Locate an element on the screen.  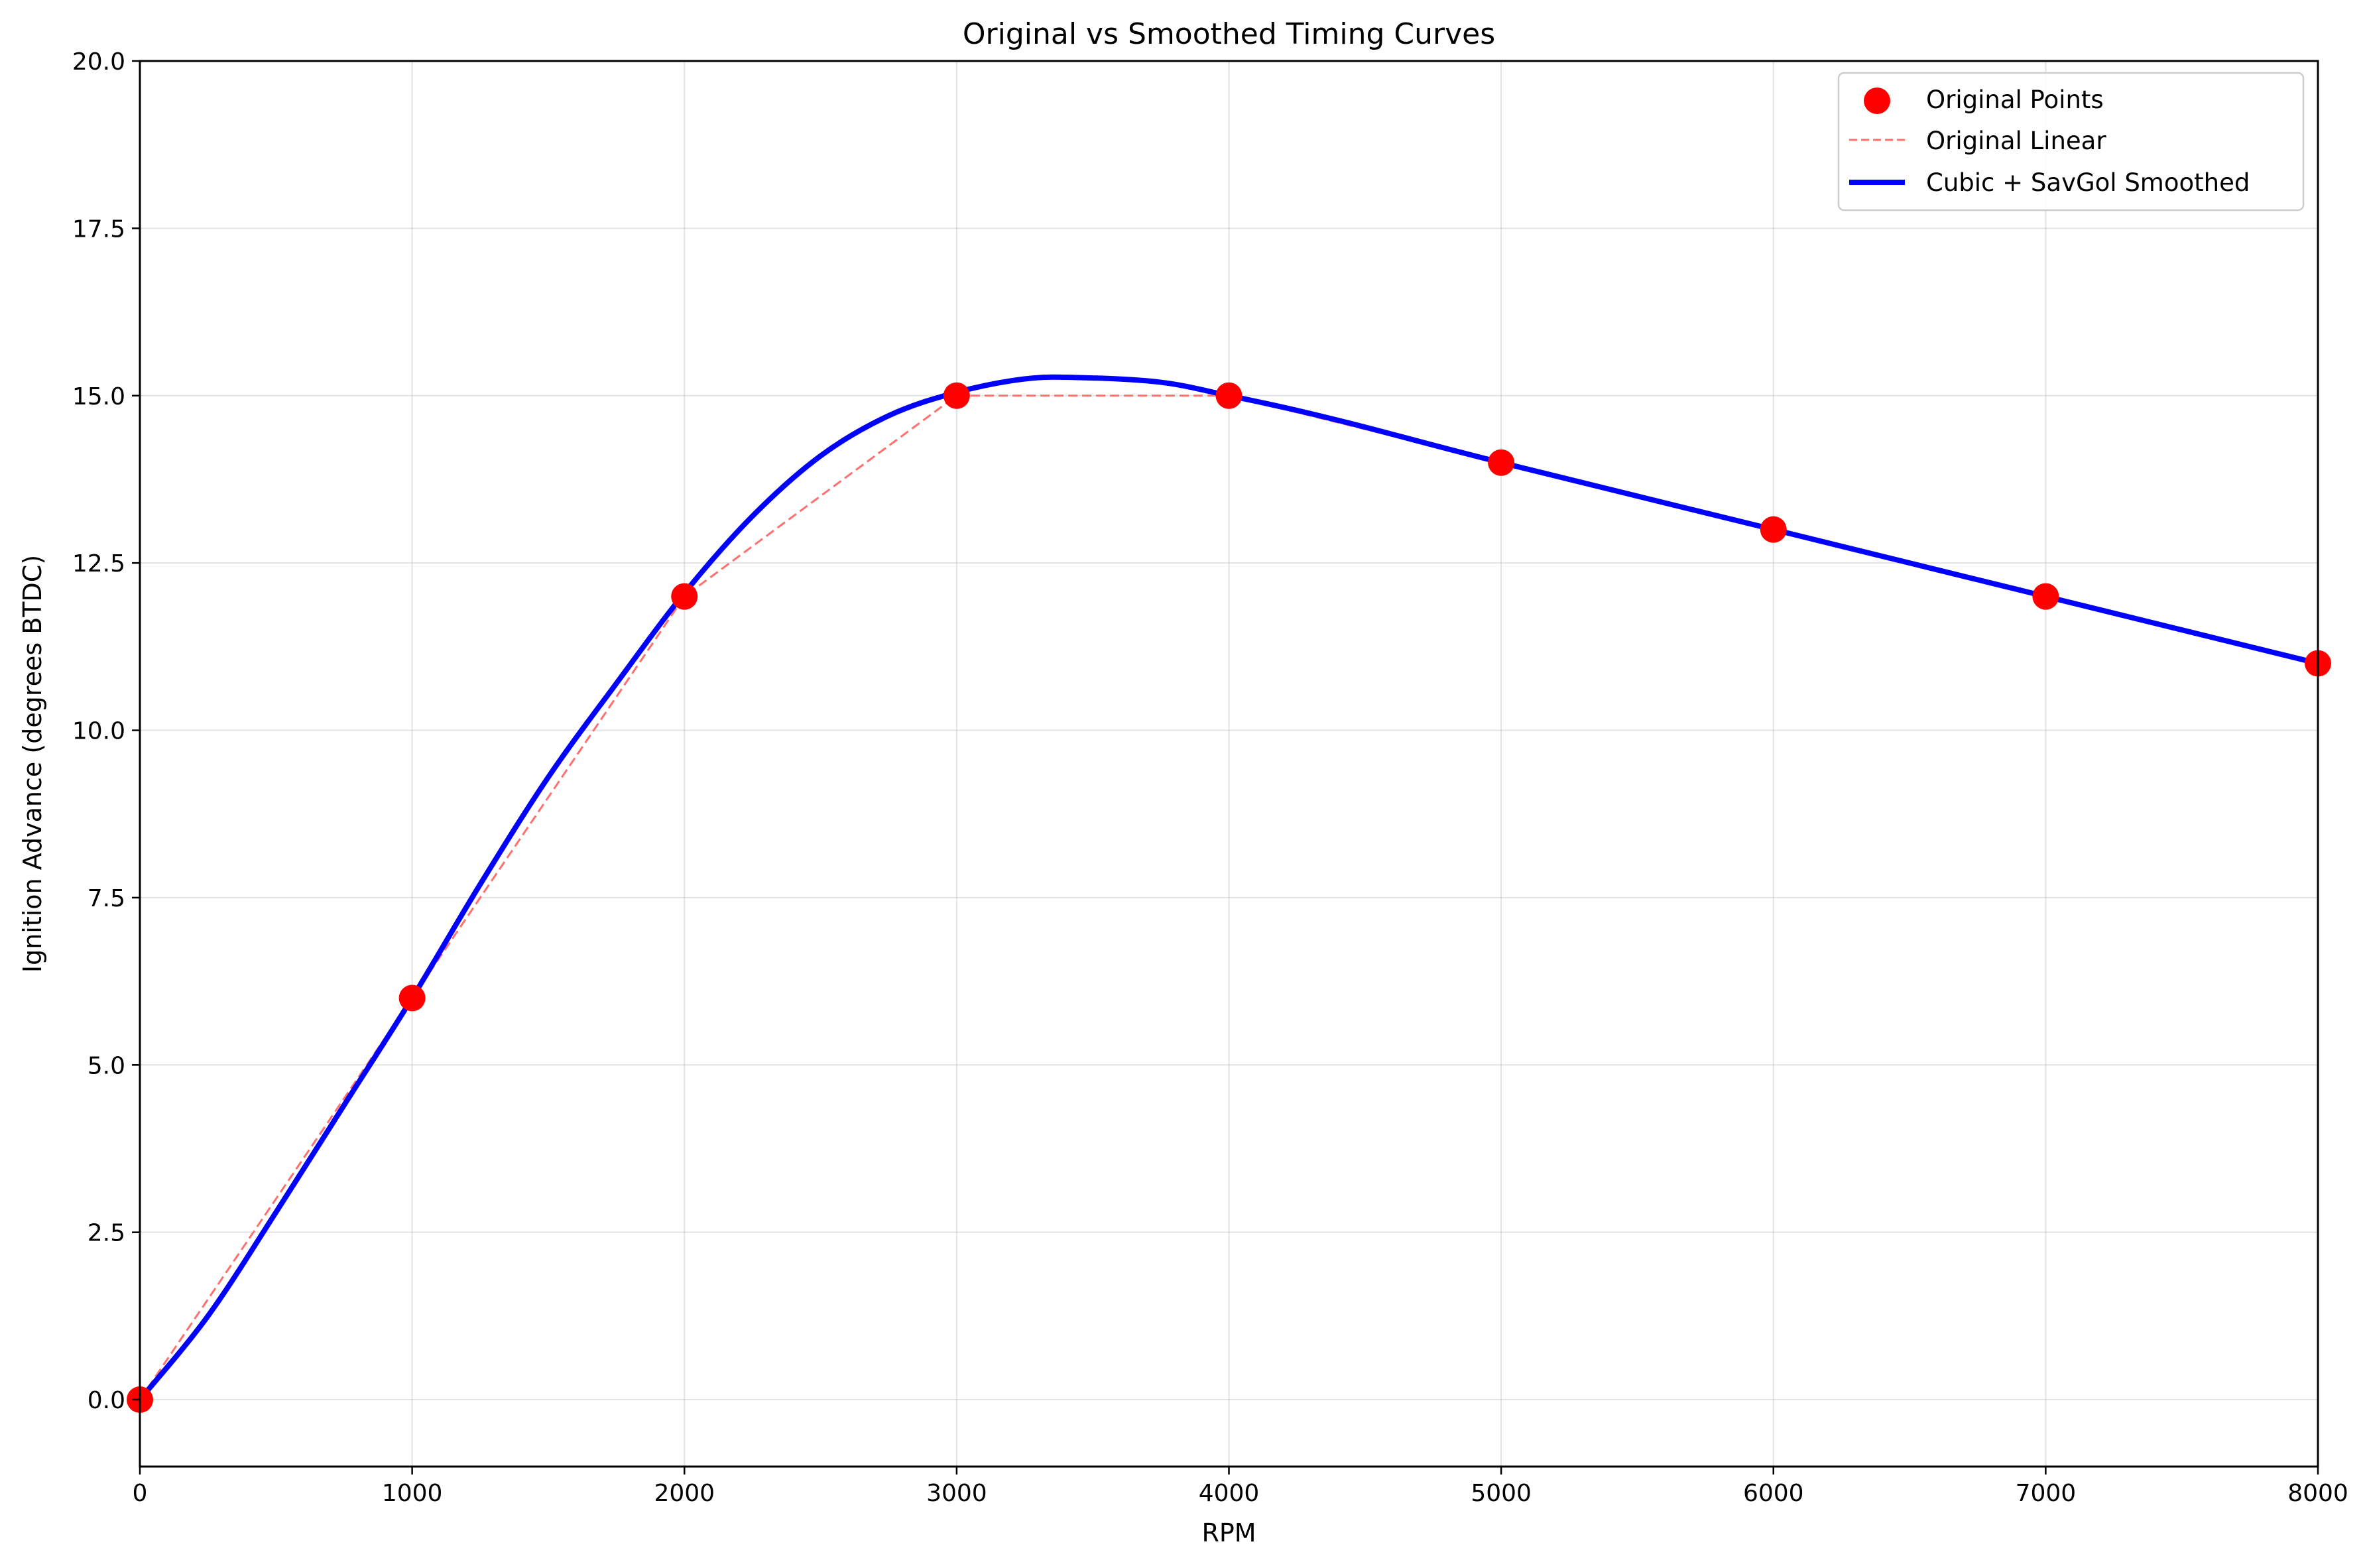
chart-title: Original vs Smoothed Timing Curves is located at coordinates (1229, 34).